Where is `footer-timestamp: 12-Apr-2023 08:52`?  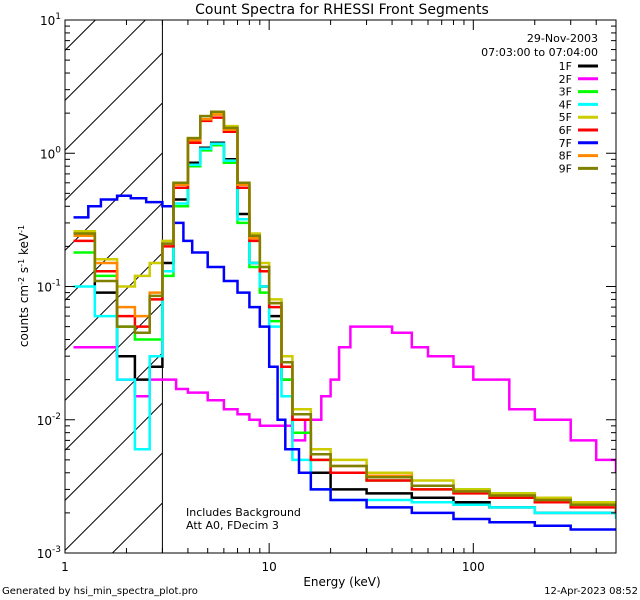
footer-timestamp: 12-Apr-2023 08:52 is located at coordinates (591, 591).